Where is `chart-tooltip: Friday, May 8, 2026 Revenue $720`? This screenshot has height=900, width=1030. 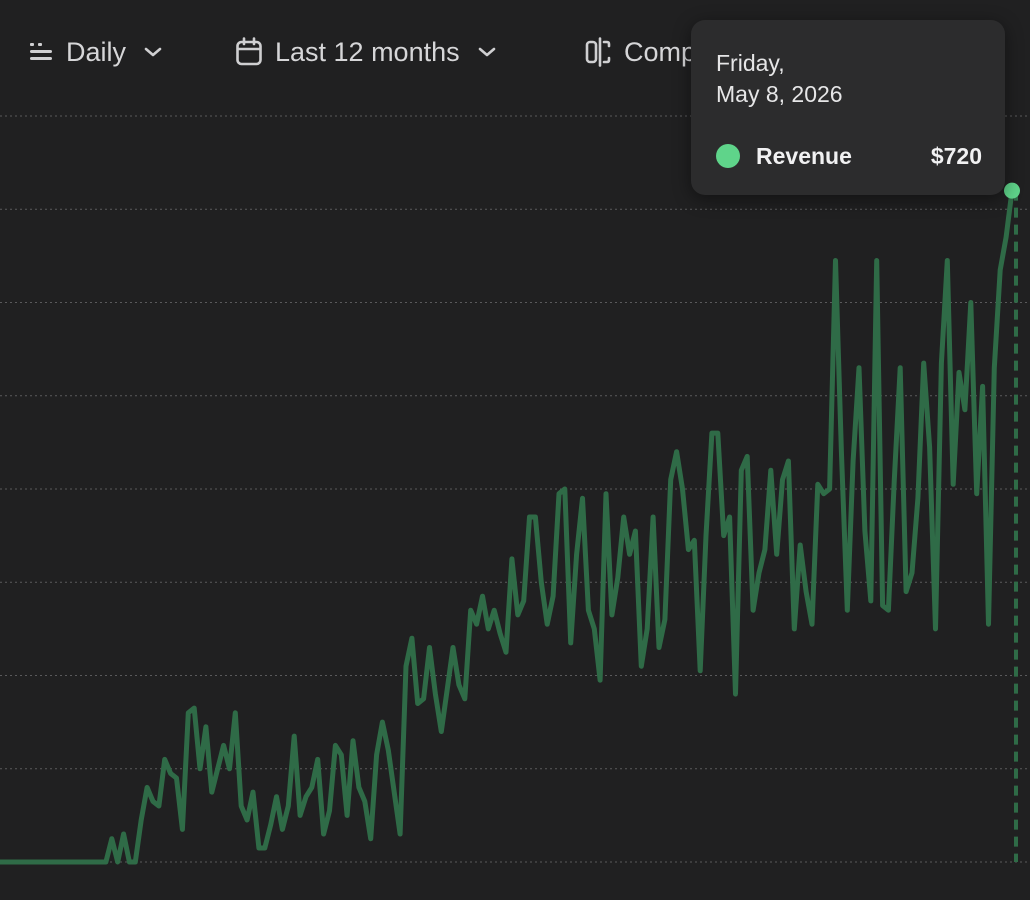 chart-tooltip: Friday, May 8, 2026 Revenue $720 is located at coordinates (848, 107).